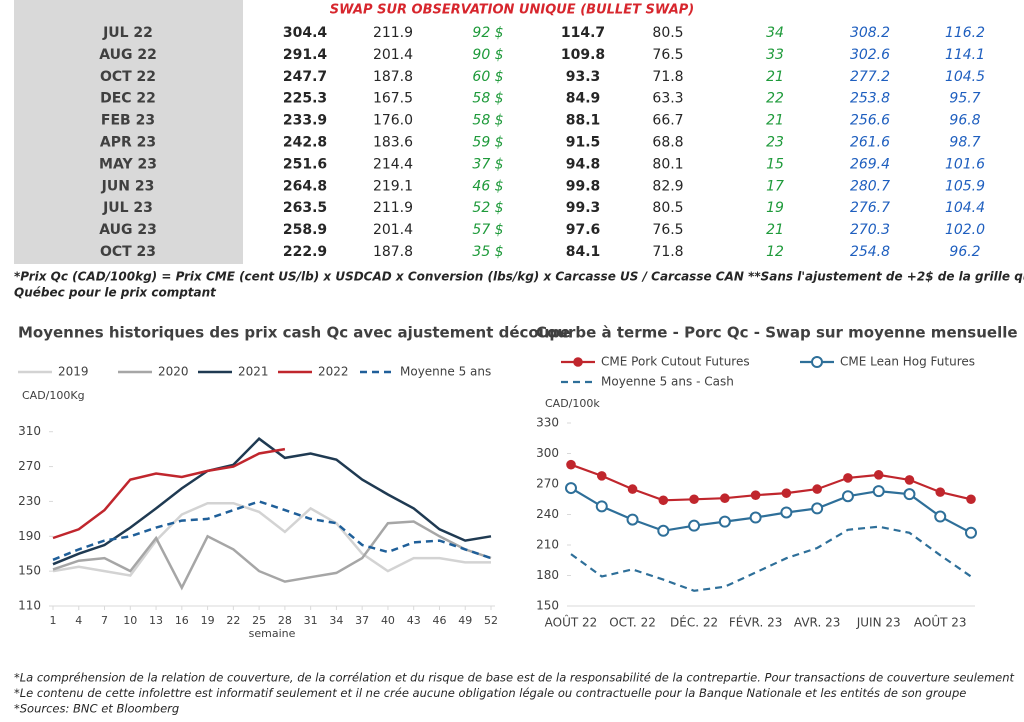 The width and height of the screenshot is (1024, 722). Describe the element at coordinates (182, 620) in the screenshot. I see `x-tick-label: 16` at that location.